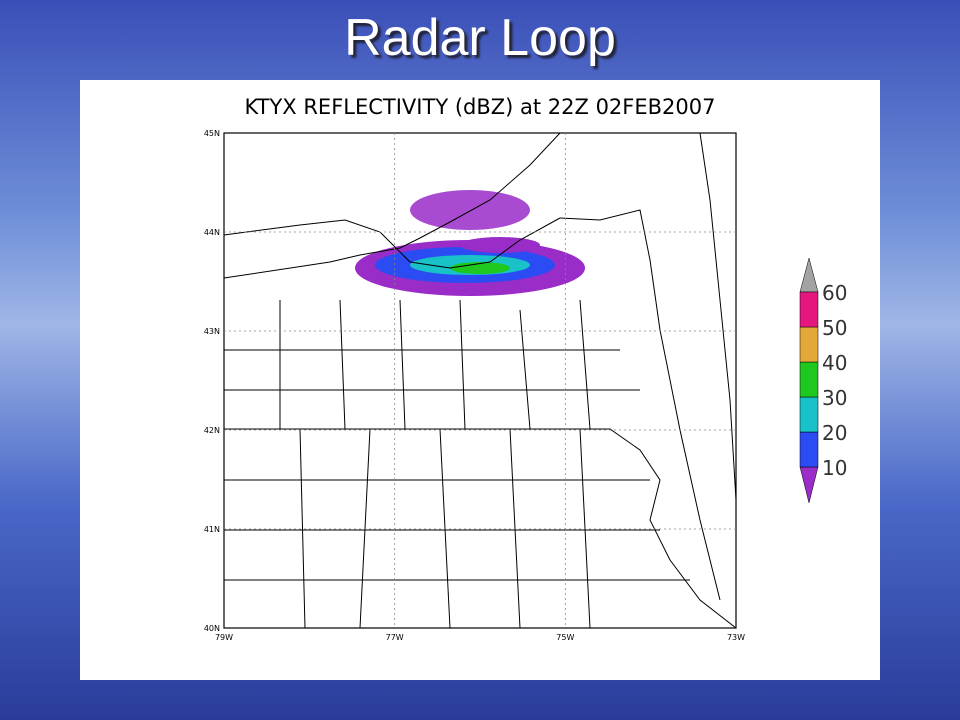  Describe the element at coordinates (212, 232) in the screenshot. I see `lat-label: 44N` at that location.